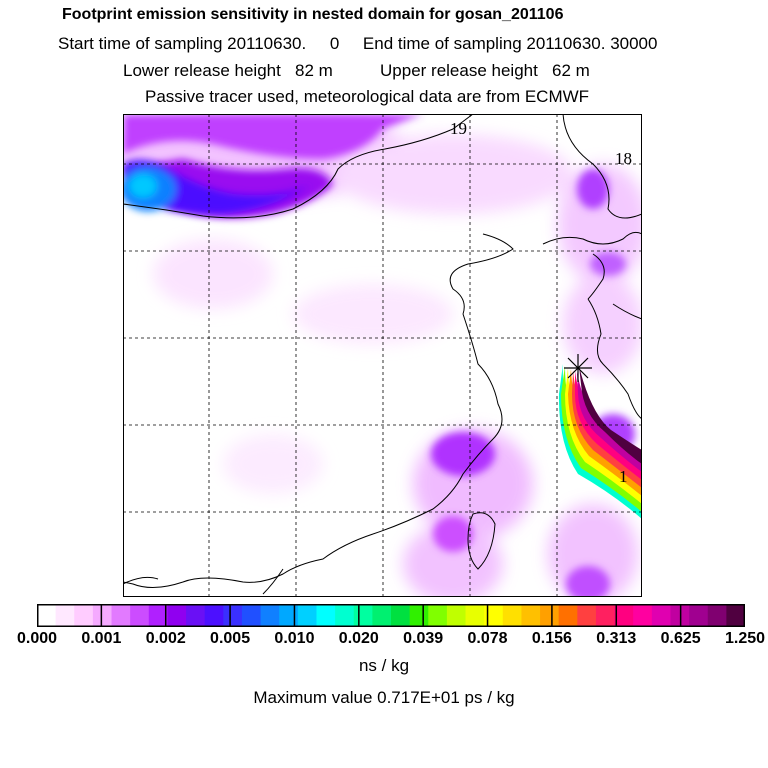 Image resolution: width=768 pixels, height=768 pixels. I want to click on sensitivity-field-high-nw, so click(218, 187).